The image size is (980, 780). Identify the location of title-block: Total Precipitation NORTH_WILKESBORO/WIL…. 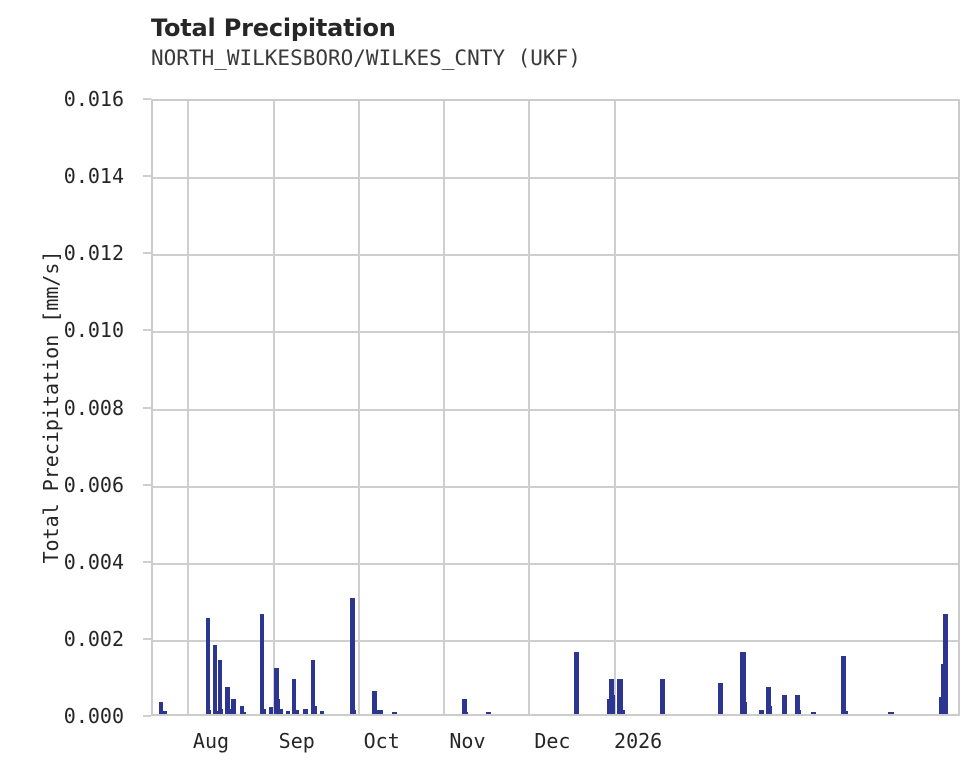
(561, 42).